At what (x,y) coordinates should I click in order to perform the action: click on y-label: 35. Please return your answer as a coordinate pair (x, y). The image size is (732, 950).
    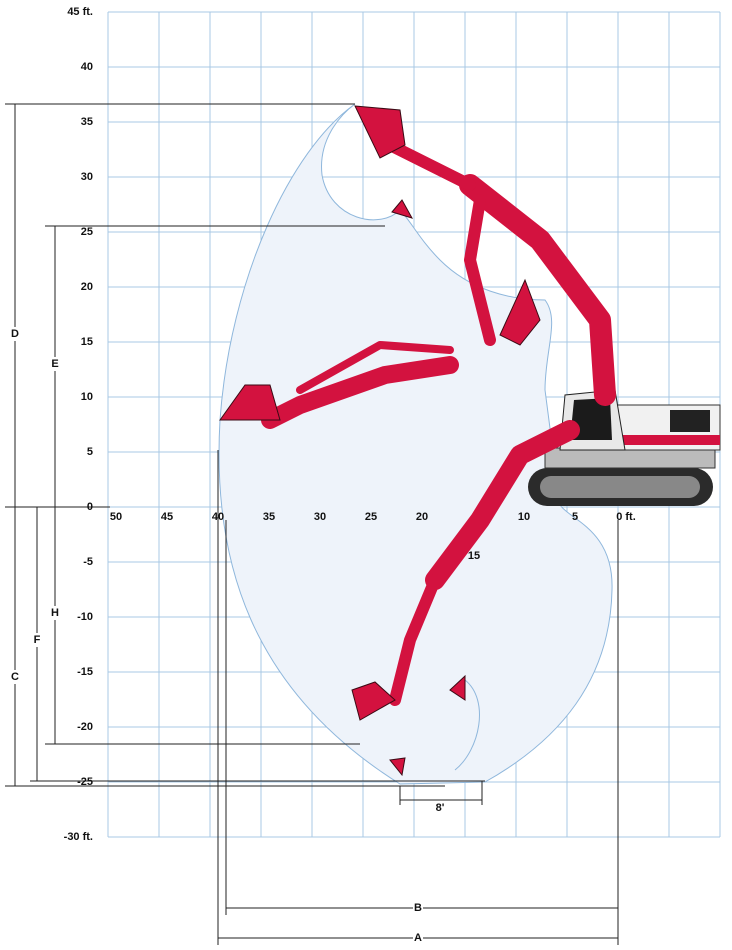
    Looking at the image, I should click on (87, 122).